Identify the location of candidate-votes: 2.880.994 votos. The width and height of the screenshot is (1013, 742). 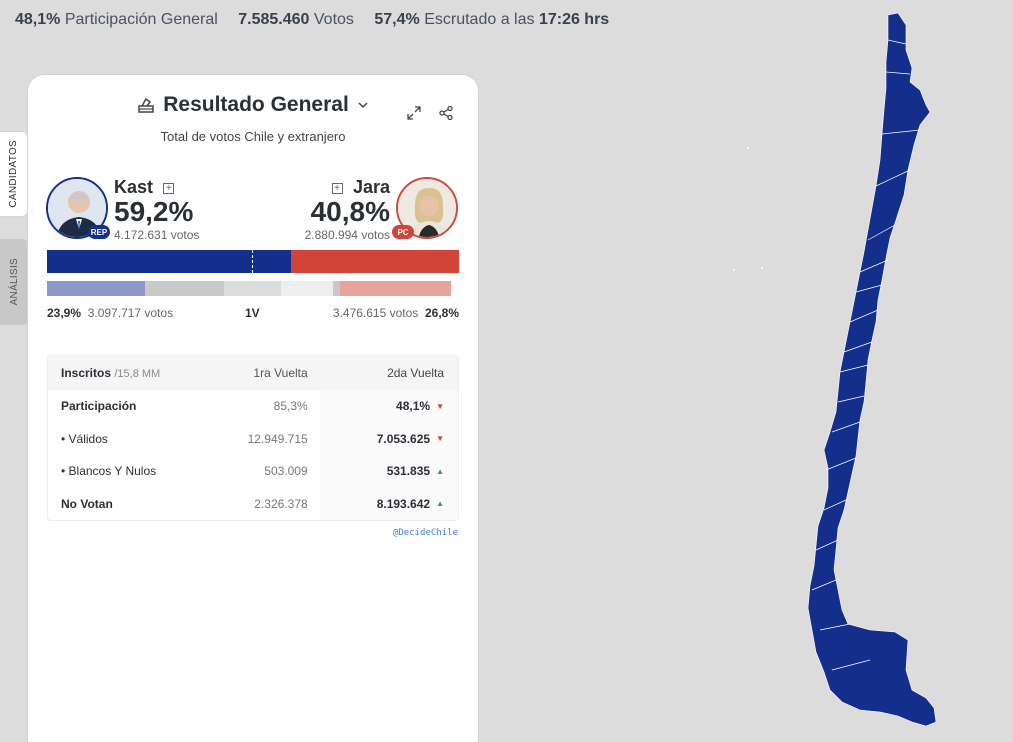
(347, 235).